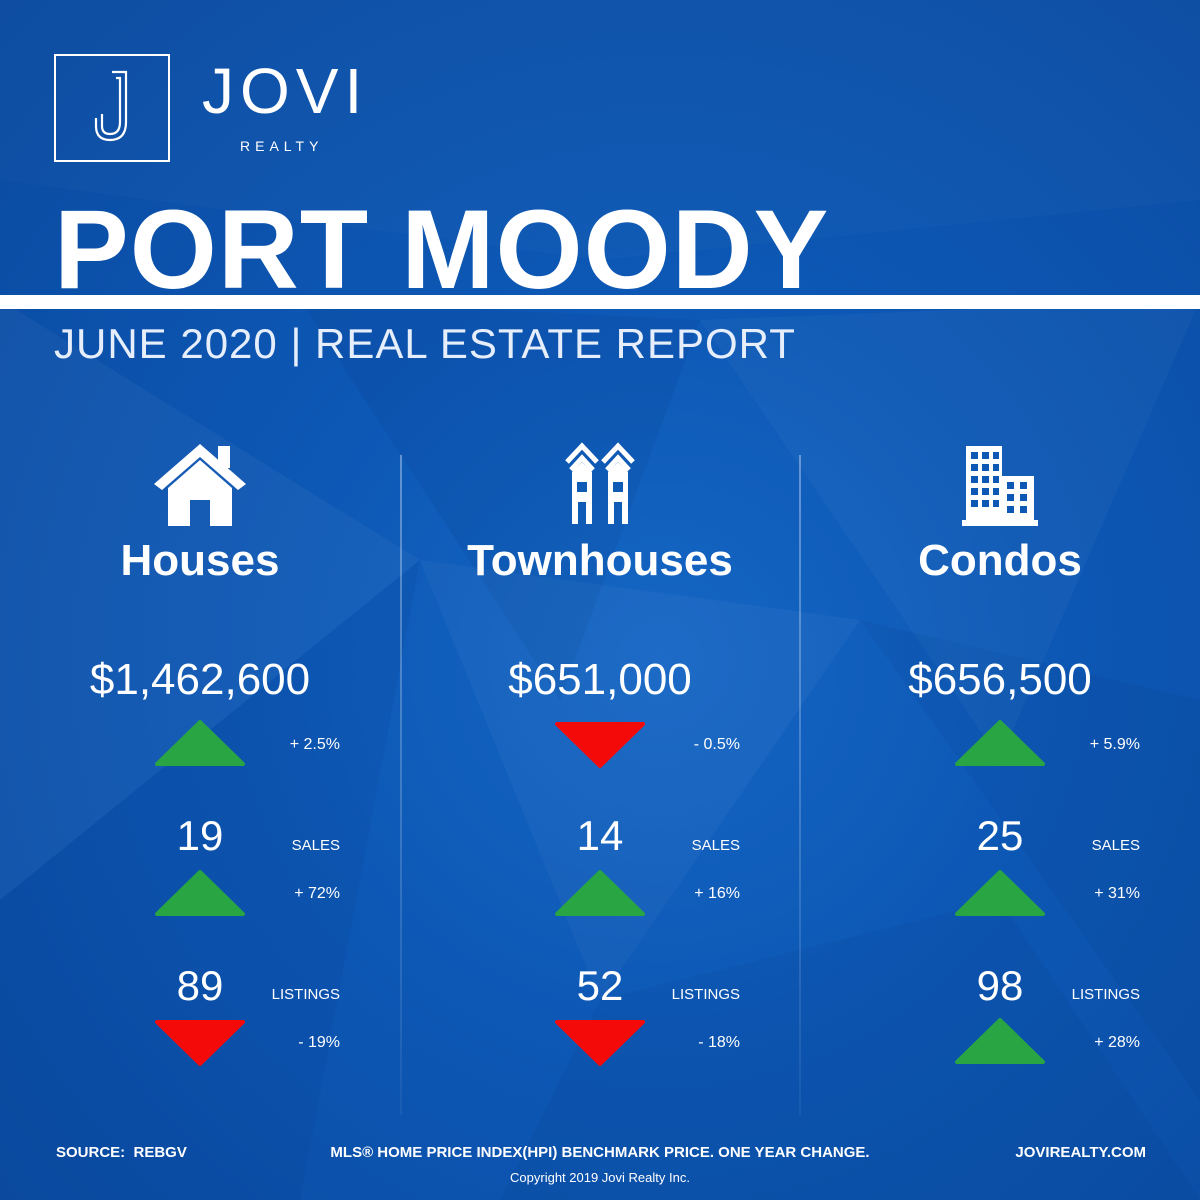 Image resolution: width=1200 pixels, height=1200 pixels. Describe the element at coordinates (314, 744) in the screenshot. I see `houses-price-change: + 2.5%` at that location.